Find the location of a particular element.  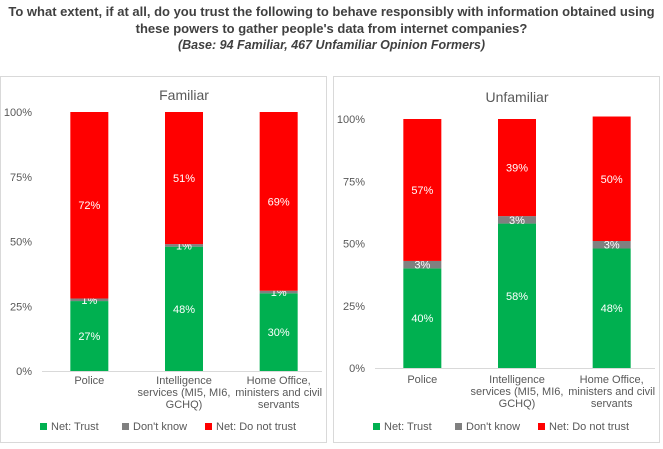

data-label-trust-3: 30% is located at coordinates (279, 333).